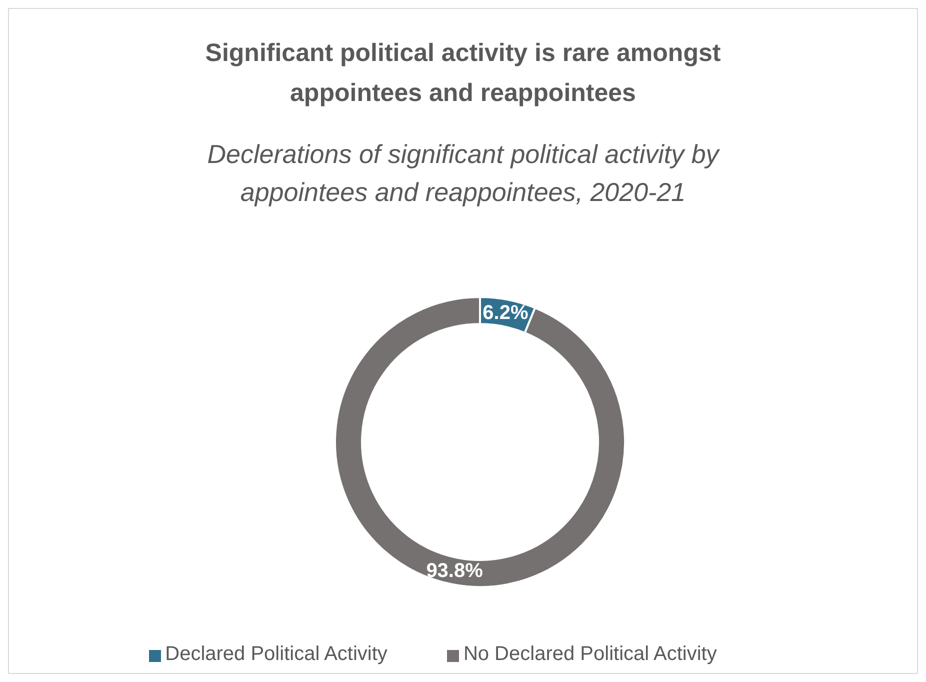 The width and height of the screenshot is (926, 682). Describe the element at coordinates (463, 173) in the screenshot. I see `chart-subtitle: Declerations of significant political activity by appointees and reappointees, 2020-21` at that location.